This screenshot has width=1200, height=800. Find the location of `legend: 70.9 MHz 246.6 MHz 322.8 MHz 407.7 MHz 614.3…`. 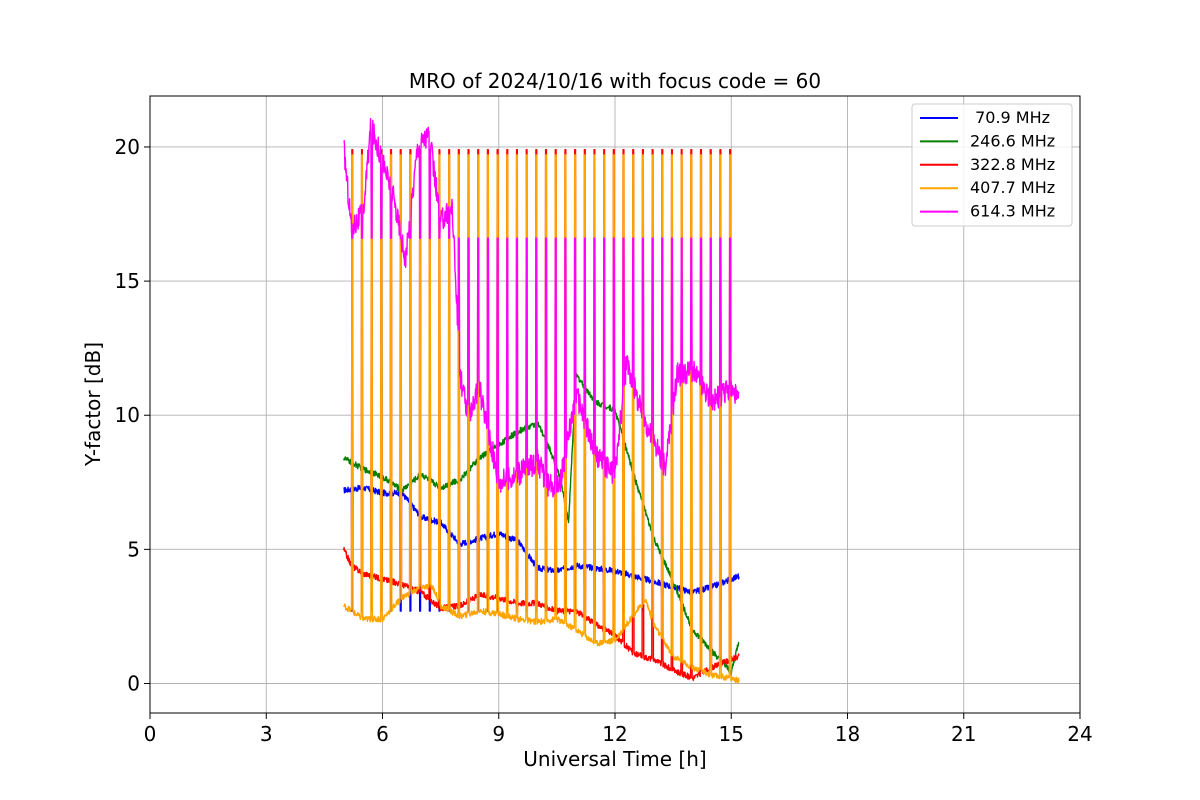

legend: 70.9 MHz 246.6 MHz 322.8 MHz 407.7 MHz 614.3… is located at coordinates (992, 165).